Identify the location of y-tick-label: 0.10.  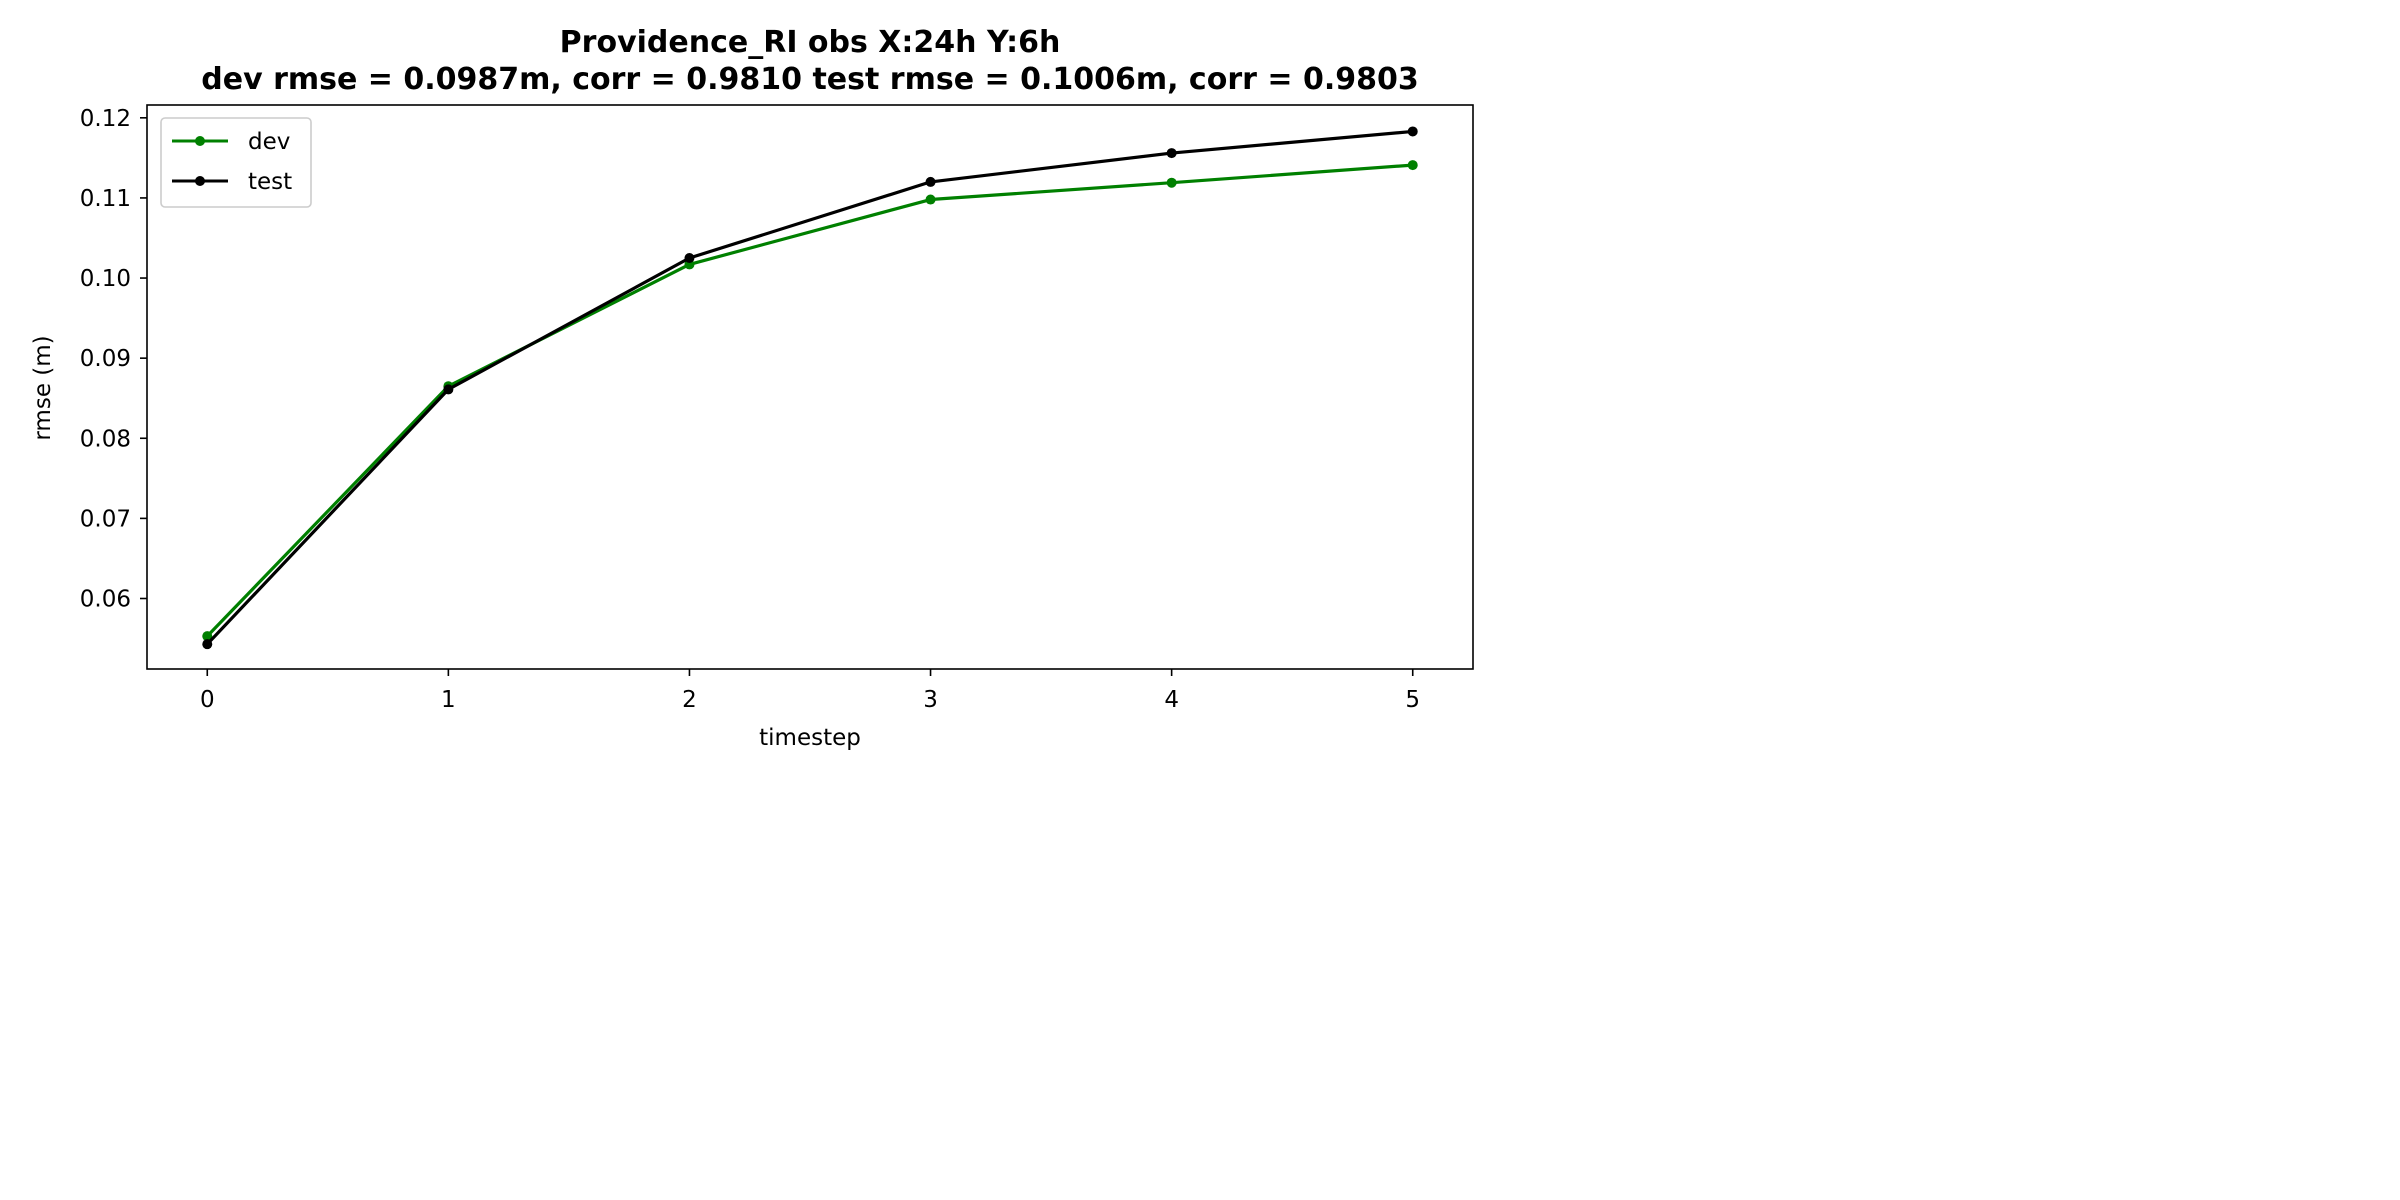
(105, 279).